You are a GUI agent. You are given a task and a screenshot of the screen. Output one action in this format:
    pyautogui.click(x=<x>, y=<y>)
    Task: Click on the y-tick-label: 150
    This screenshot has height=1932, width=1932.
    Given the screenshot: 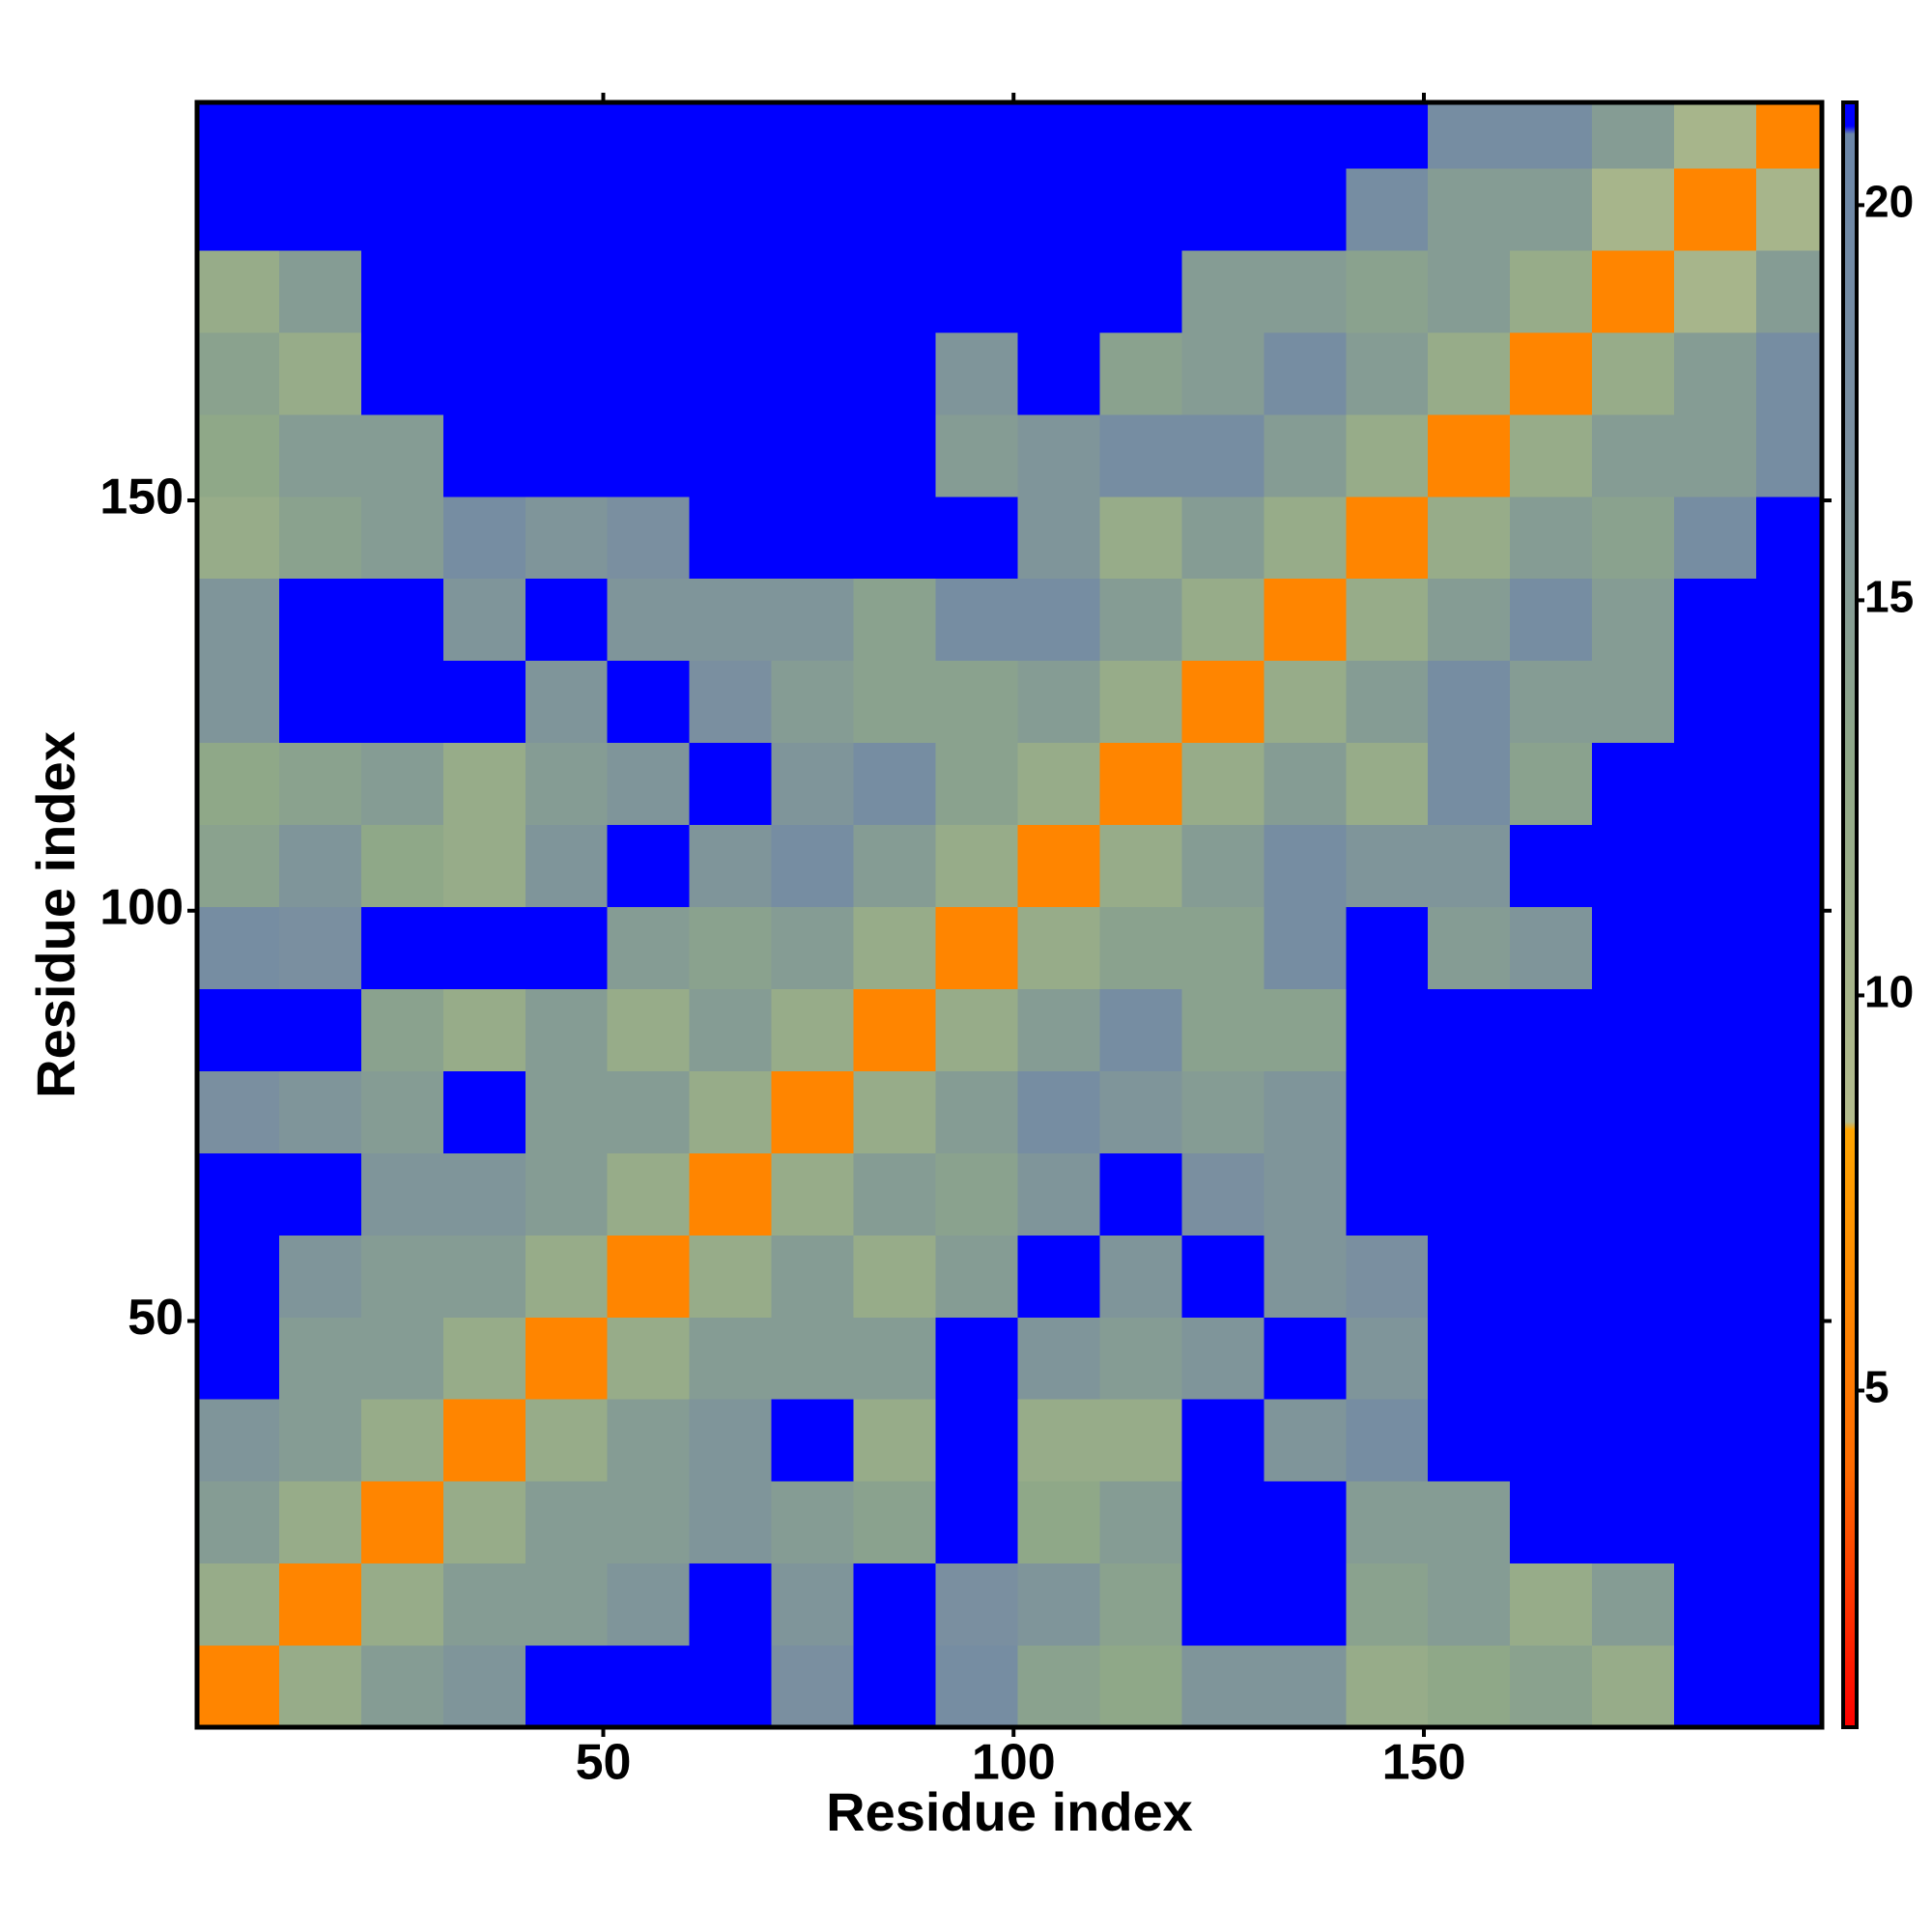 What is the action you would take?
    pyautogui.click(x=141, y=497)
    